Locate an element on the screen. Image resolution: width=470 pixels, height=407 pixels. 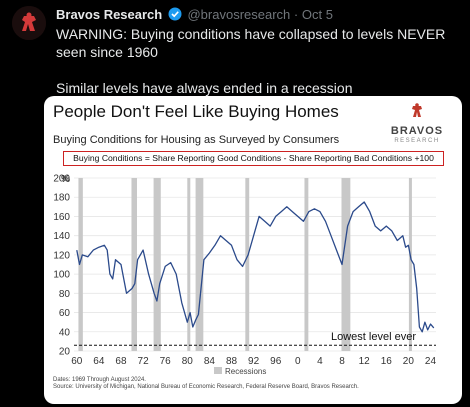
x-tick-label: 64 is located at coordinates (99, 361).